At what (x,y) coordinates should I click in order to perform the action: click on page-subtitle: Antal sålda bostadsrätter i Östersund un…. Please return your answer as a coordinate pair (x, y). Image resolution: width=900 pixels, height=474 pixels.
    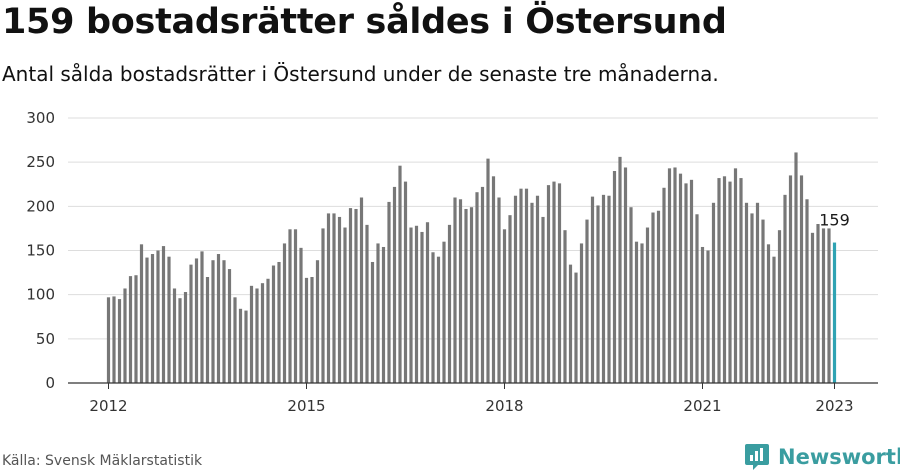
    Looking at the image, I should click on (360, 74).